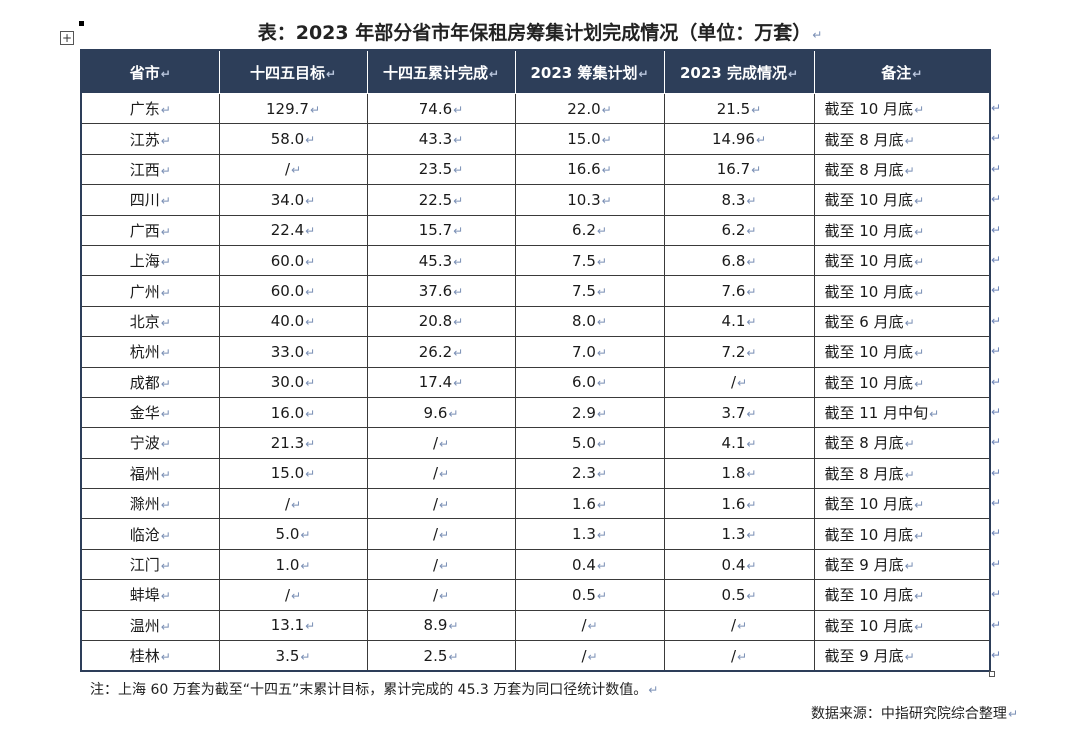 The width and height of the screenshot is (1080, 741). I want to click on value-cell: 129.7↵, so click(293, 108).